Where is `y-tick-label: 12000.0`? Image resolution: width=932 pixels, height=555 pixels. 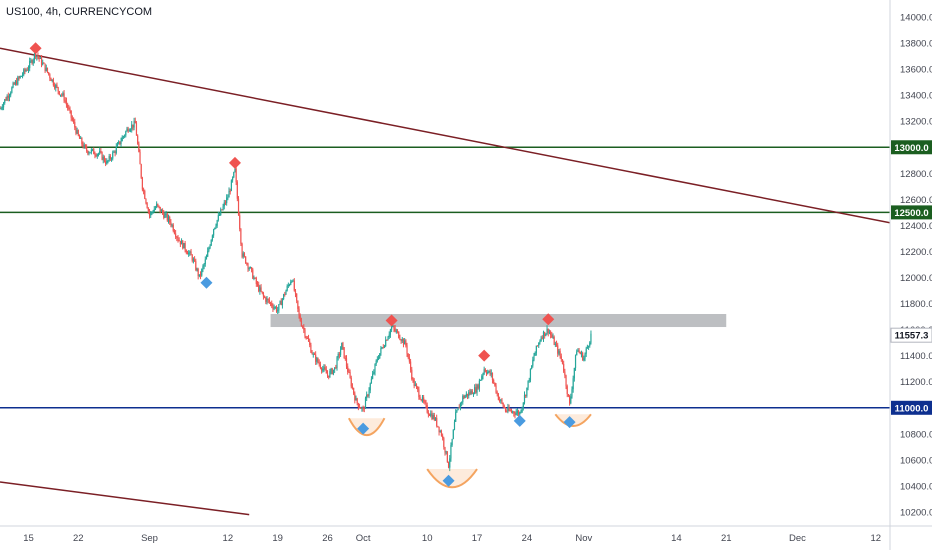 y-tick-label: 12000.0 is located at coordinates (916, 278).